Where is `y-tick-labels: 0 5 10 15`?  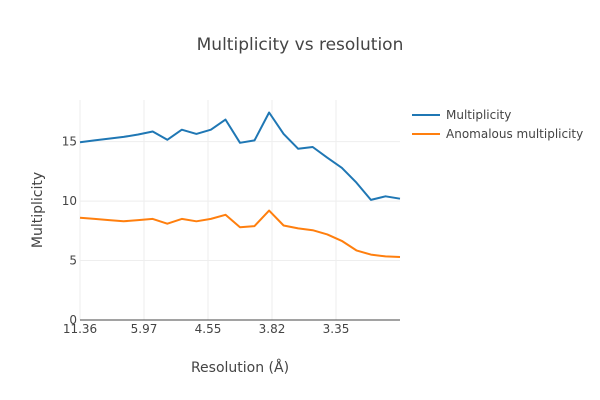 y-tick-labels: 0 5 10 15 is located at coordinates (69, 231).